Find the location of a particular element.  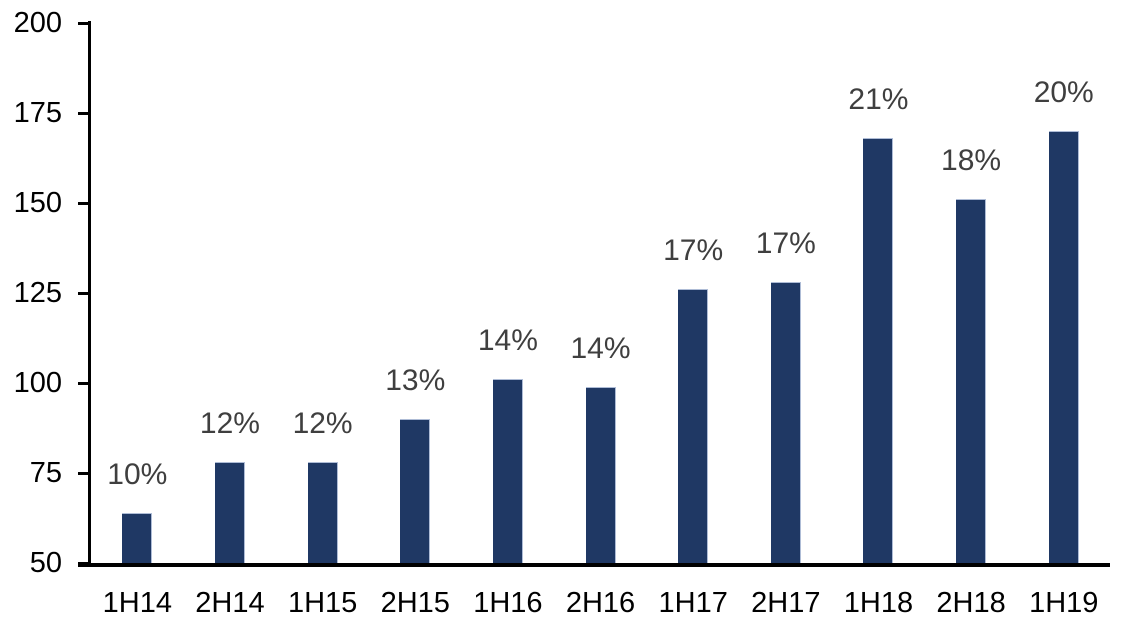

y-tick-label: 75 is located at coordinates (45, 473).